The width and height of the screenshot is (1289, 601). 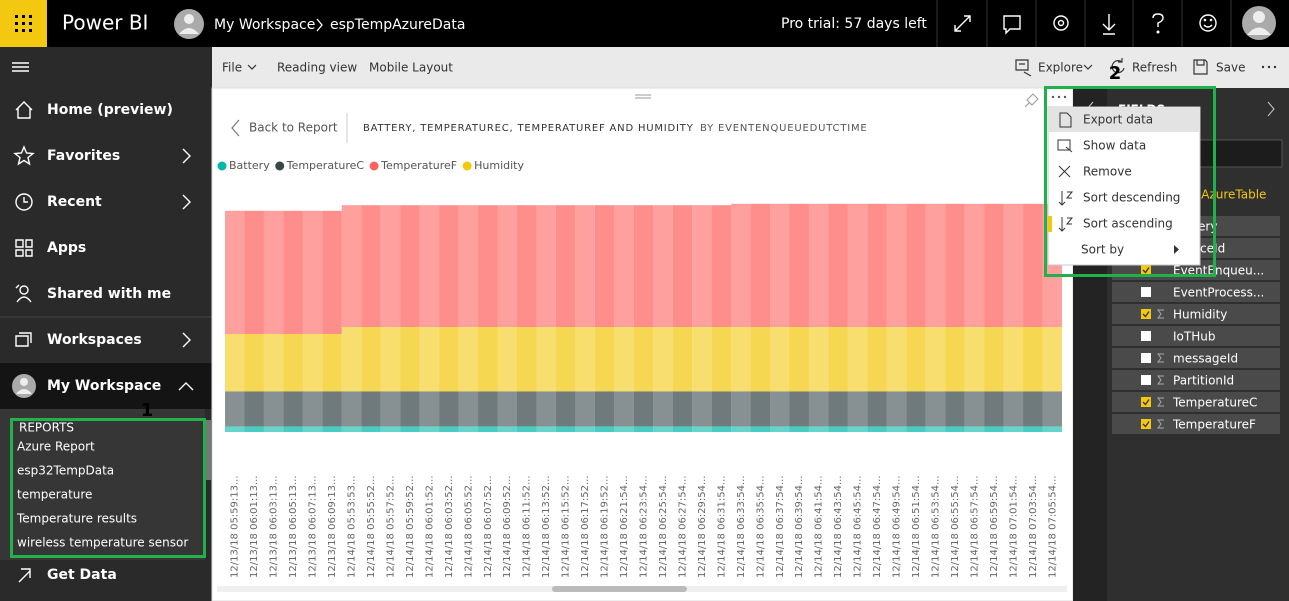 I want to click on feedback-icon, so click(x=1208, y=23).